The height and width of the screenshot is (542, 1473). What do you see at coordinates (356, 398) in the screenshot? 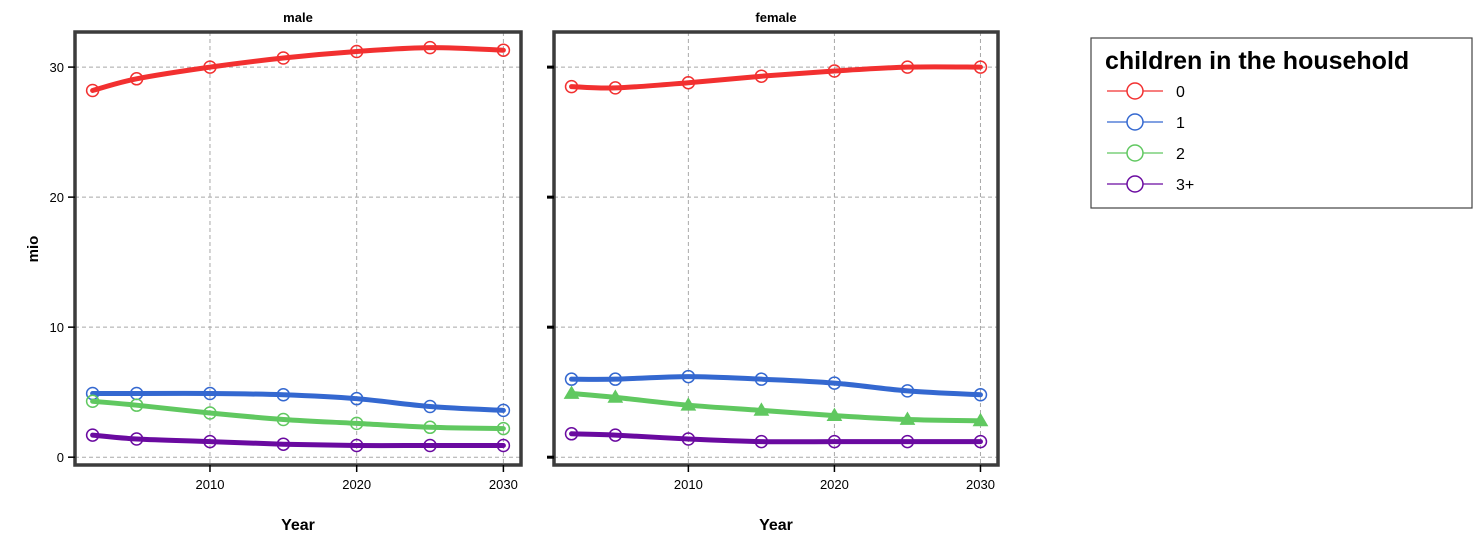
I see `data-point-male-1-2020` at bounding box center [356, 398].